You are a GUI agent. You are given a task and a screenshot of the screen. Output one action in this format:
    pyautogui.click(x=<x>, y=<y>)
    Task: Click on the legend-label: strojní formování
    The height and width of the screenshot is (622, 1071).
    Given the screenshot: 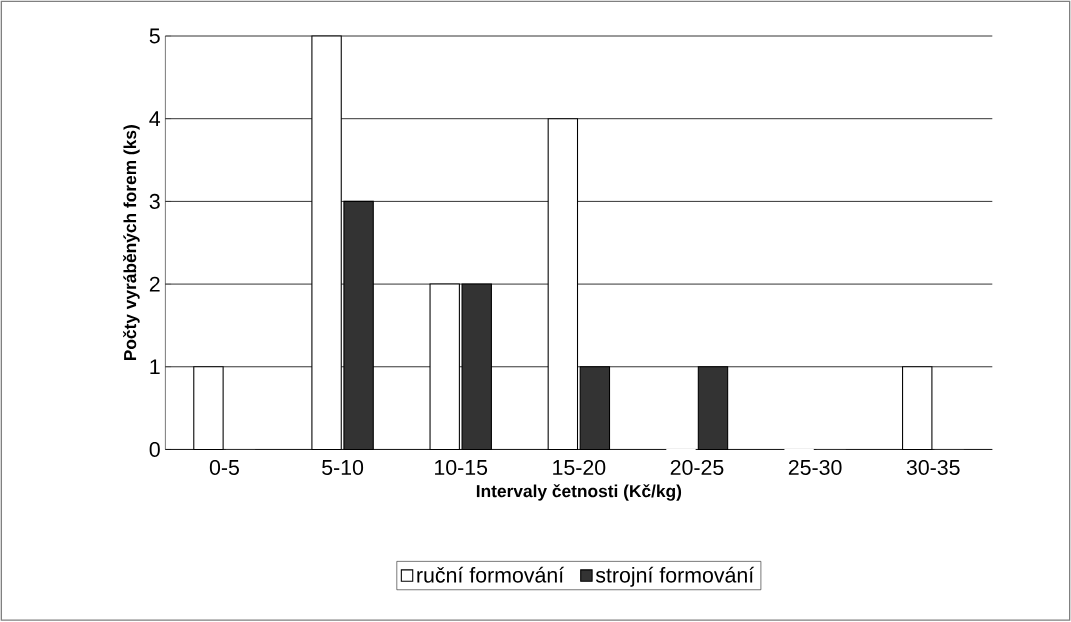 What is the action you would take?
    pyautogui.click(x=675, y=577)
    